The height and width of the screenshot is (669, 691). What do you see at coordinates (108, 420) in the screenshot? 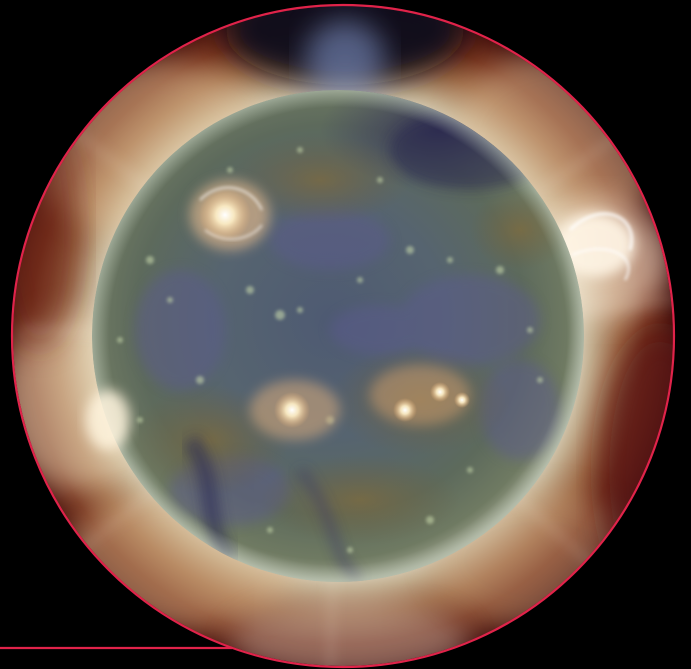
I see `left-limb-bright-spot` at bounding box center [108, 420].